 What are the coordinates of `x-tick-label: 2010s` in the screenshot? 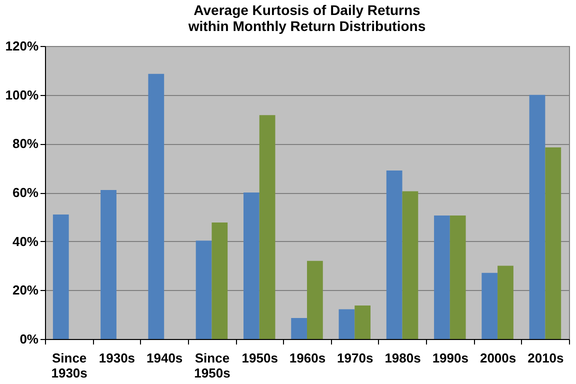 It's located at (546, 358).